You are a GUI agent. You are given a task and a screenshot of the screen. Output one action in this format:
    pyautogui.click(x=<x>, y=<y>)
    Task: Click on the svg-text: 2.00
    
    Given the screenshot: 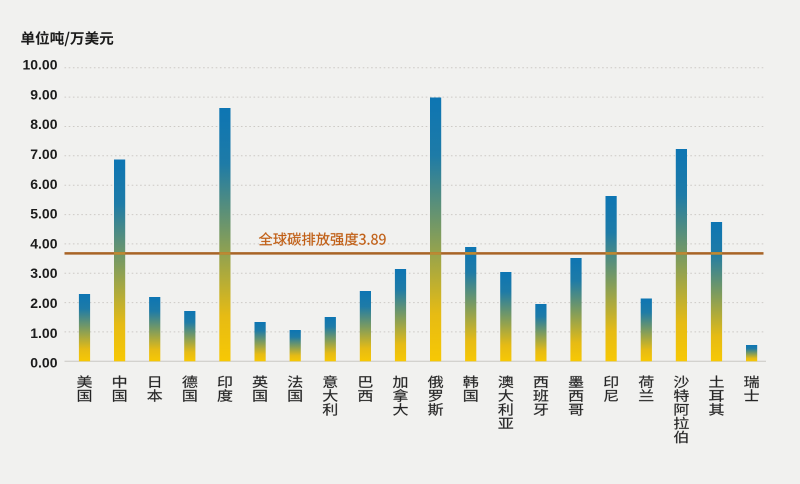 What is the action you would take?
    pyautogui.click(x=43, y=303)
    